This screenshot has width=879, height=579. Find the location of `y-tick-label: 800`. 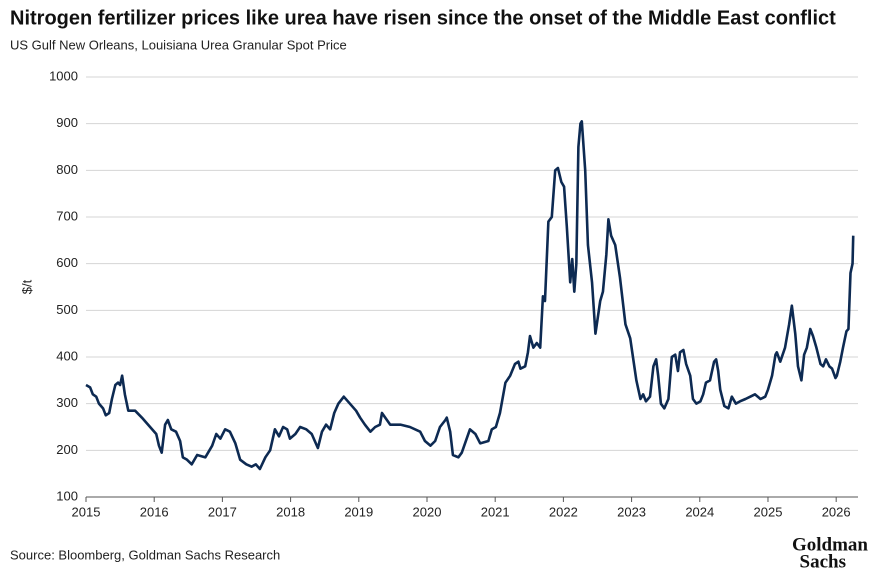

y-tick-label: 800 is located at coordinates (67, 169).